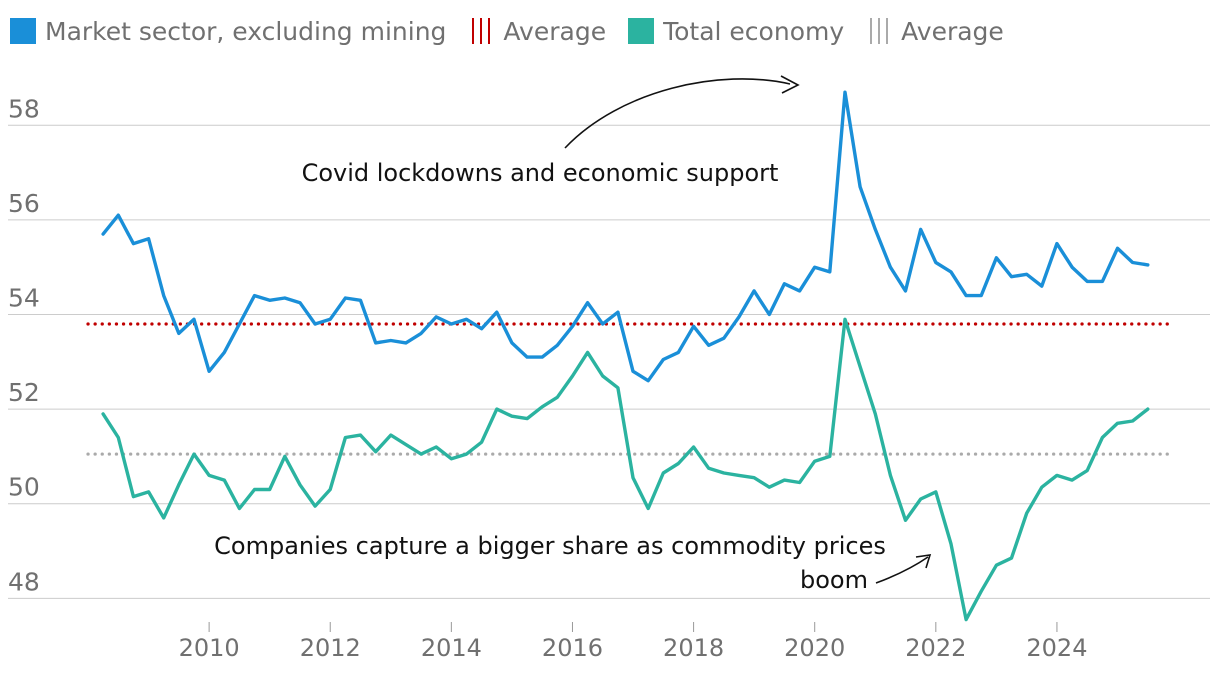 This screenshot has width=1220, height=678. What do you see at coordinates (814, 648) in the screenshot?
I see `x-tick-label-2020: 2020` at bounding box center [814, 648].